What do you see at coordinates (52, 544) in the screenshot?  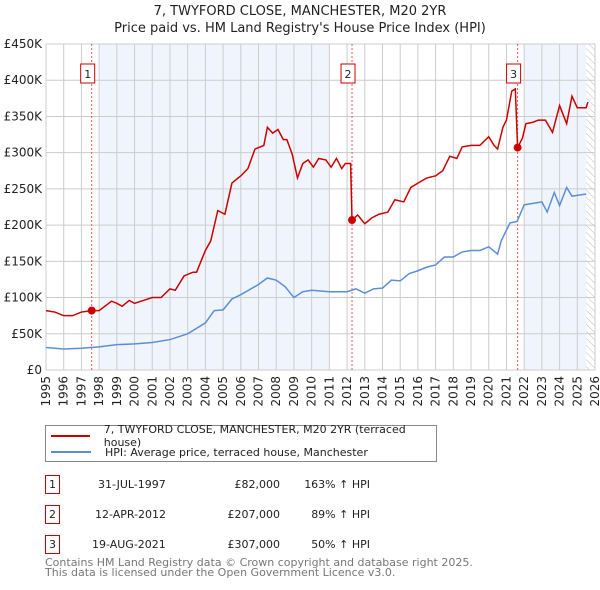 I see `sale-marker-box: 3` at bounding box center [52, 544].